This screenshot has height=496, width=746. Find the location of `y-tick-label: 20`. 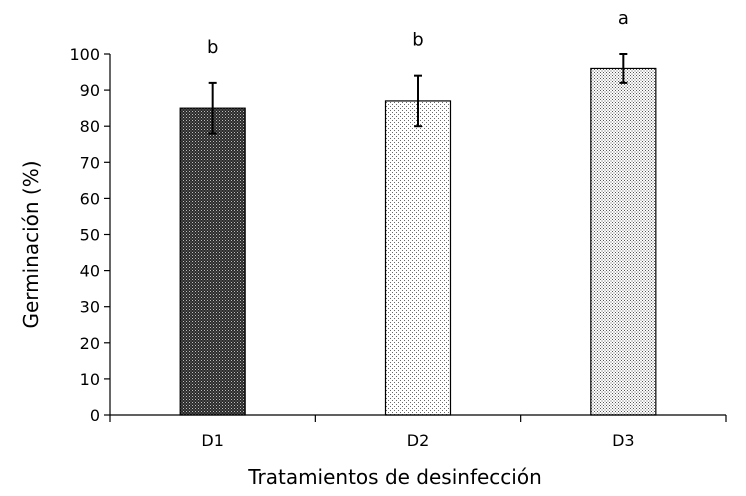

y-tick-label: 20 is located at coordinates (90, 343).